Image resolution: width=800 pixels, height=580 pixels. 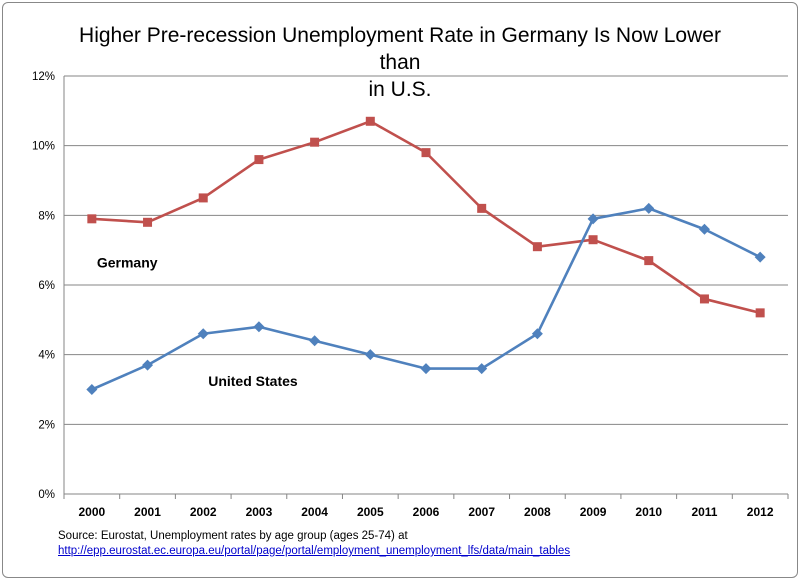 I want to click on x-tick-label: 2008, so click(x=537, y=512).